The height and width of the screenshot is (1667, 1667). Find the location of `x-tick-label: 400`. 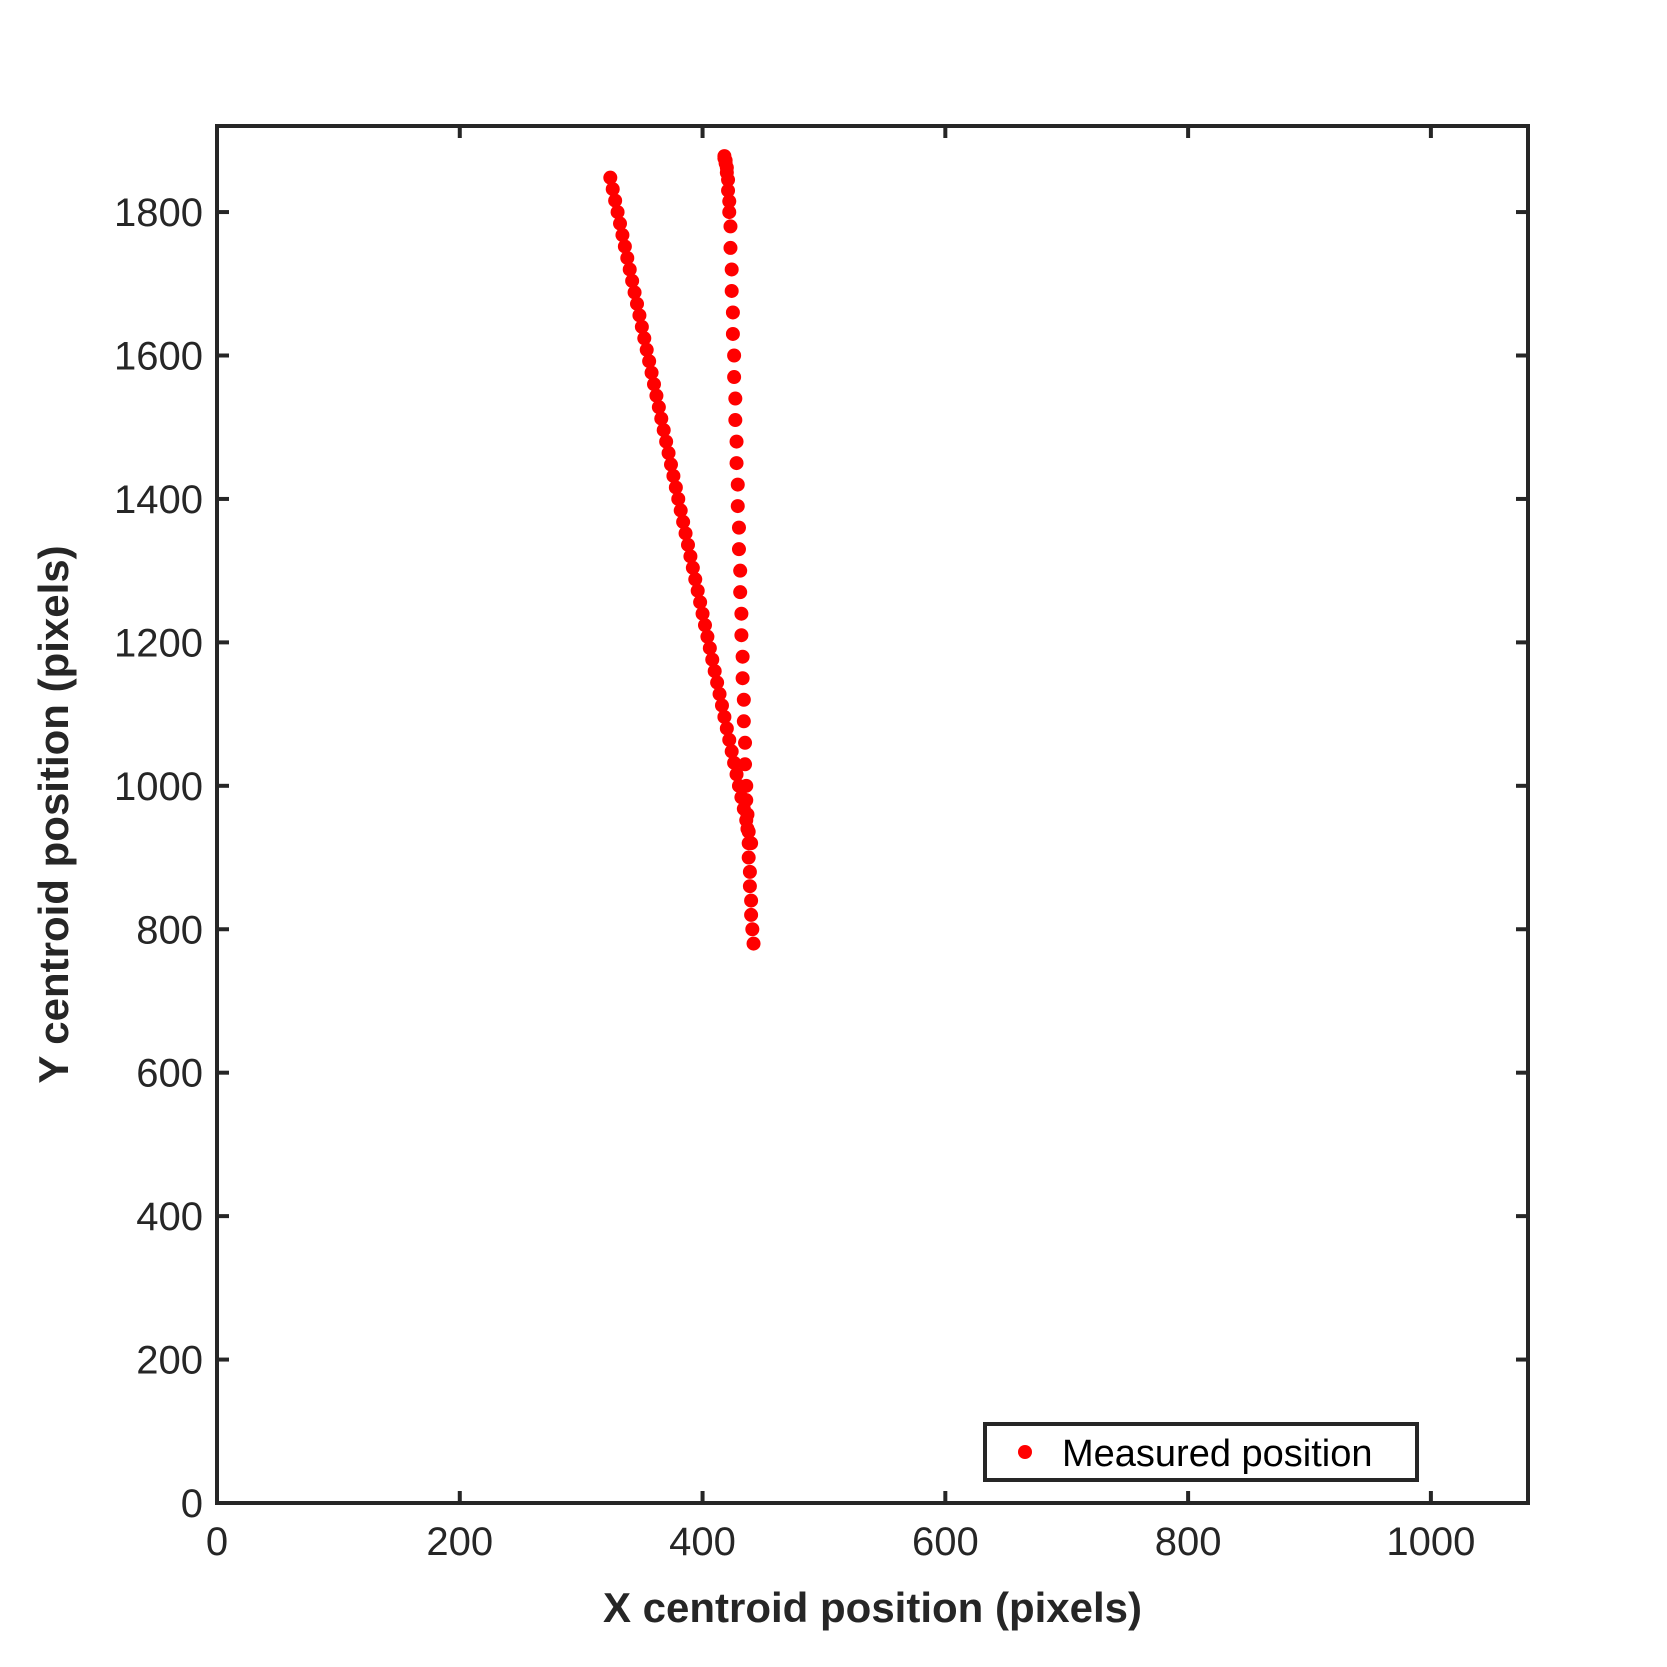

x-tick-label: 400 is located at coordinates (702, 1542).